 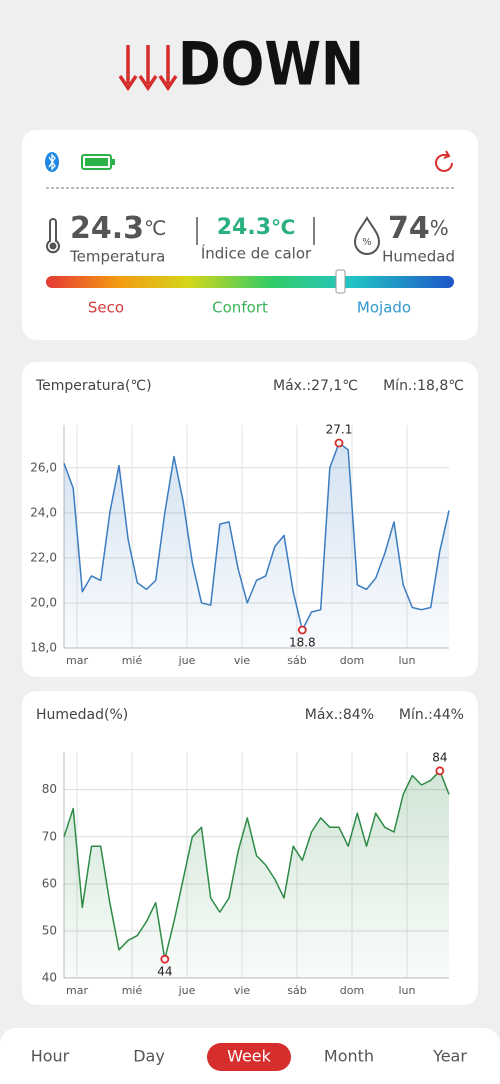 What do you see at coordinates (43, 512) in the screenshot?
I see `y-tick-label: 24,0` at bounding box center [43, 512].